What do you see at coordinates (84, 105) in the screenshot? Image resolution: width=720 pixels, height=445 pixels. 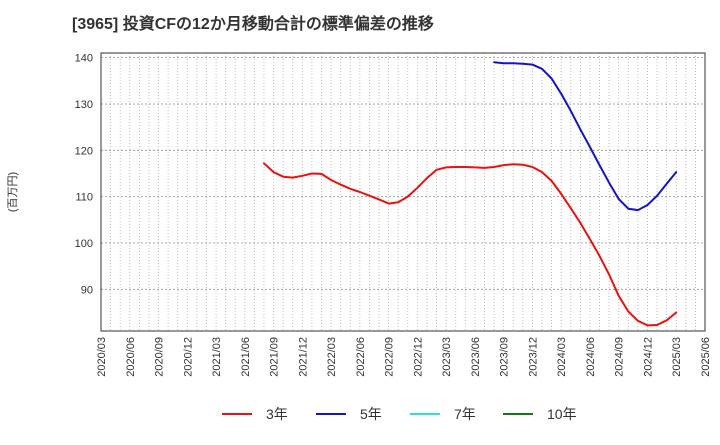 I see `y-tick-label: 130` at bounding box center [84, 105].